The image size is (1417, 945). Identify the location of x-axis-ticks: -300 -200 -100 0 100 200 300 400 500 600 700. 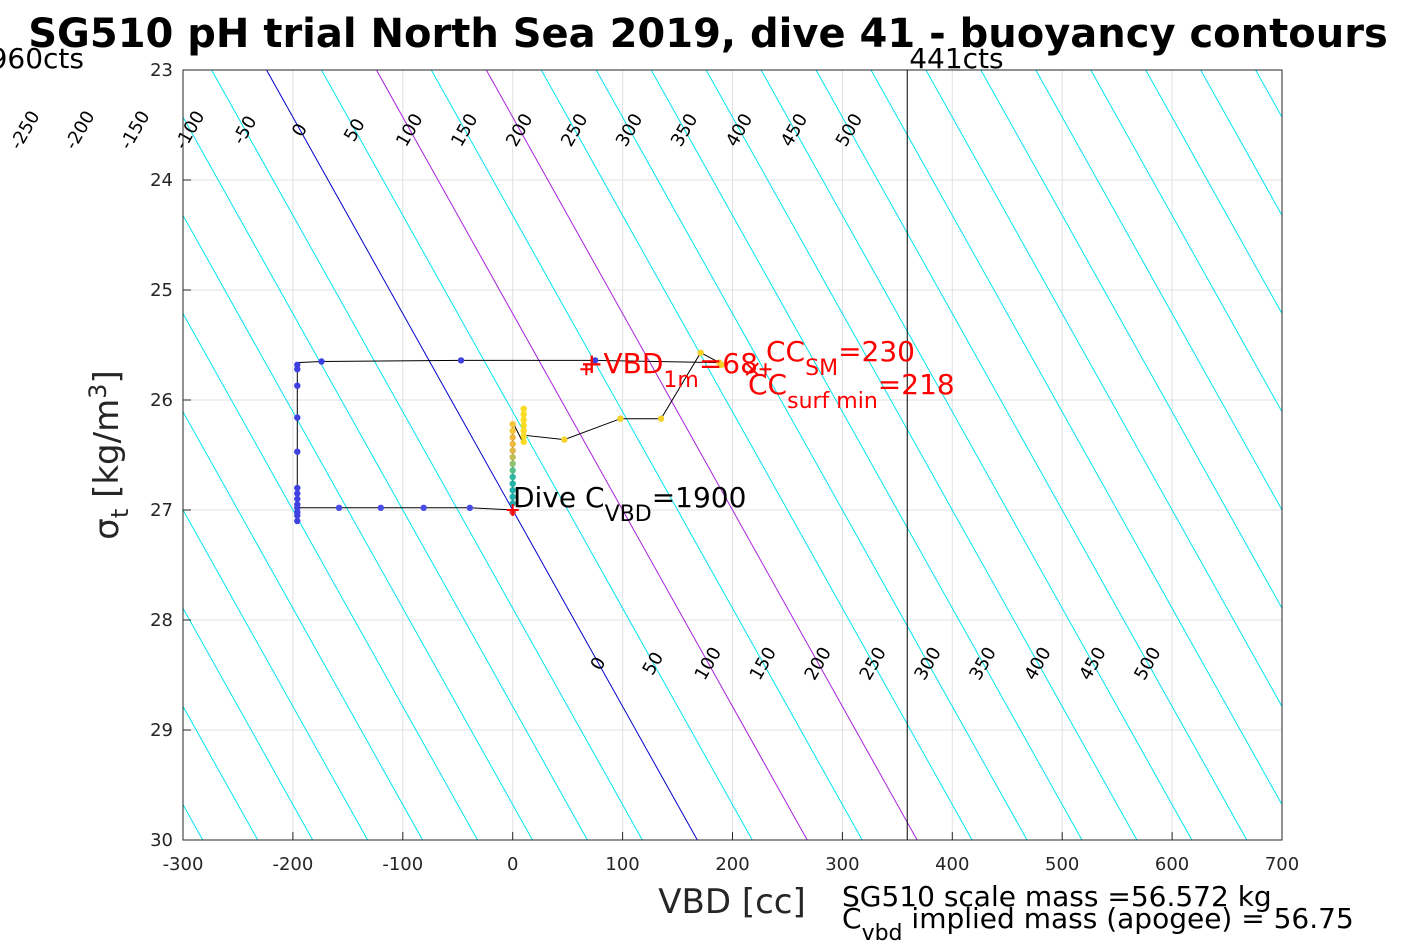
(731, 853).